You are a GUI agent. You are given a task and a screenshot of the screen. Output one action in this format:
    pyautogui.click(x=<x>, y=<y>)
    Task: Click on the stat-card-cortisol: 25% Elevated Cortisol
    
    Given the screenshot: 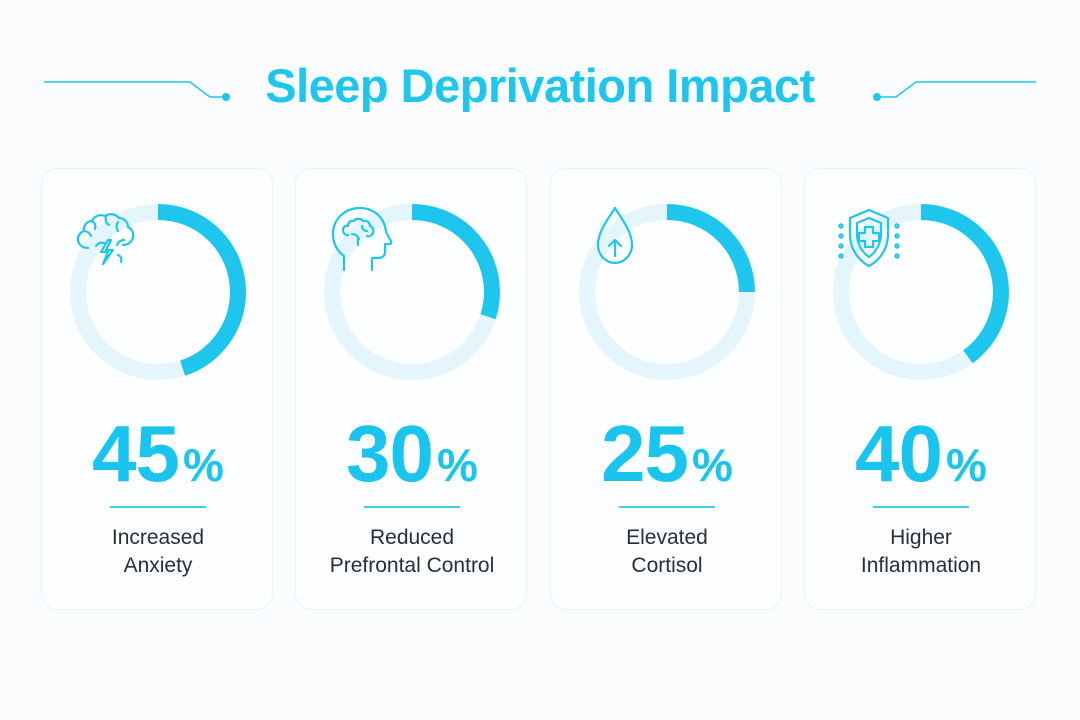 What is the action you would take?
    pyautogui.click(x=666, y=389)
    